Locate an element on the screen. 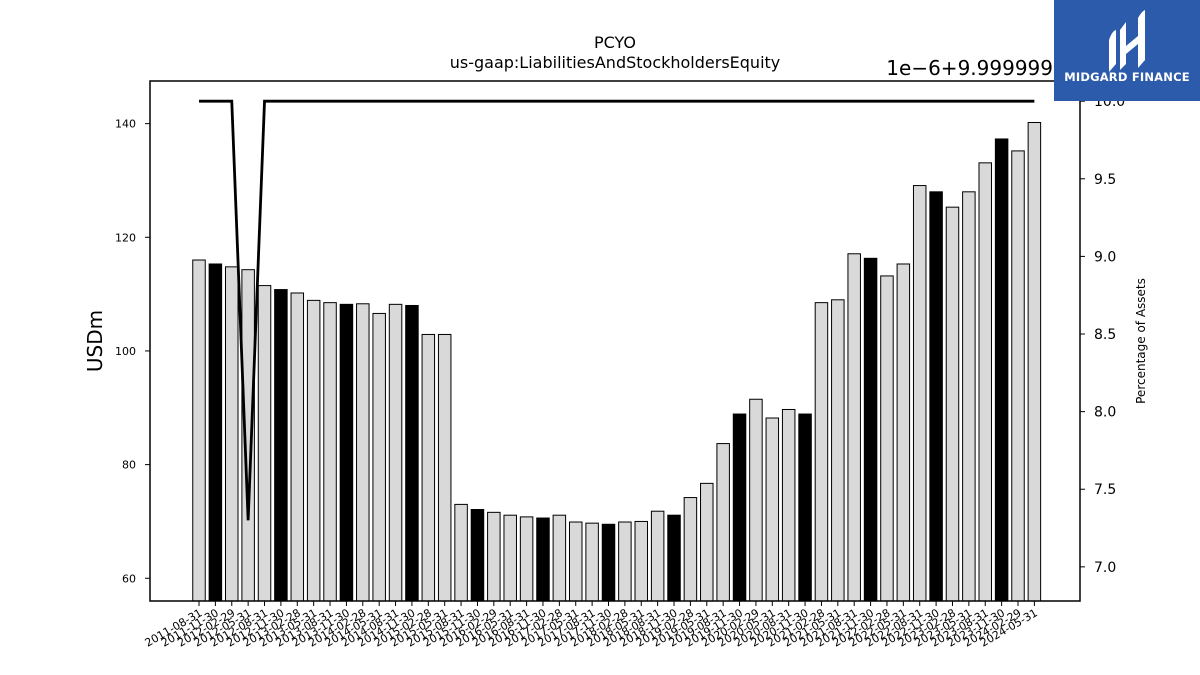 The height and width of the screenshot is (675, 1200). y2-tick-label: 7.5 is located at coordinates (1105, 490).